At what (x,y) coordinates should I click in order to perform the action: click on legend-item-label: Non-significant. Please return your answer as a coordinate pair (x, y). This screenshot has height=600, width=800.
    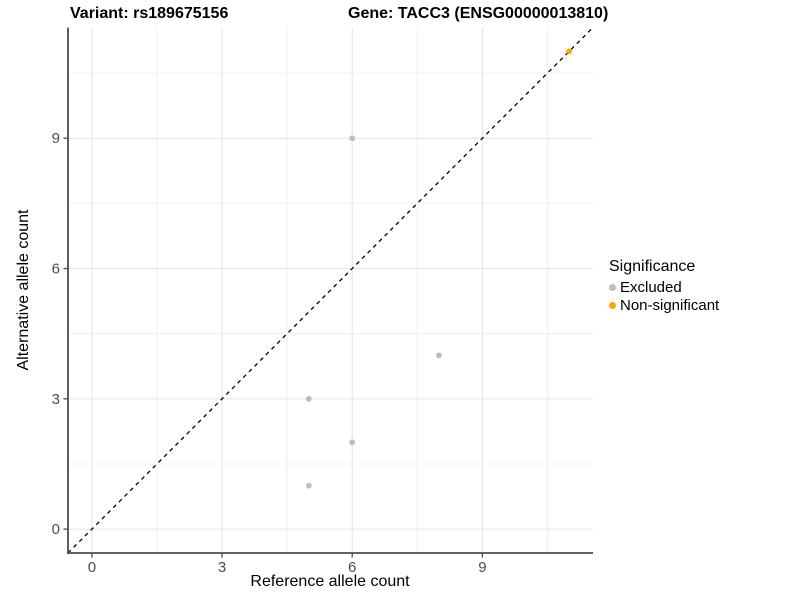
    Looking at the image, I should click on (670, 305).